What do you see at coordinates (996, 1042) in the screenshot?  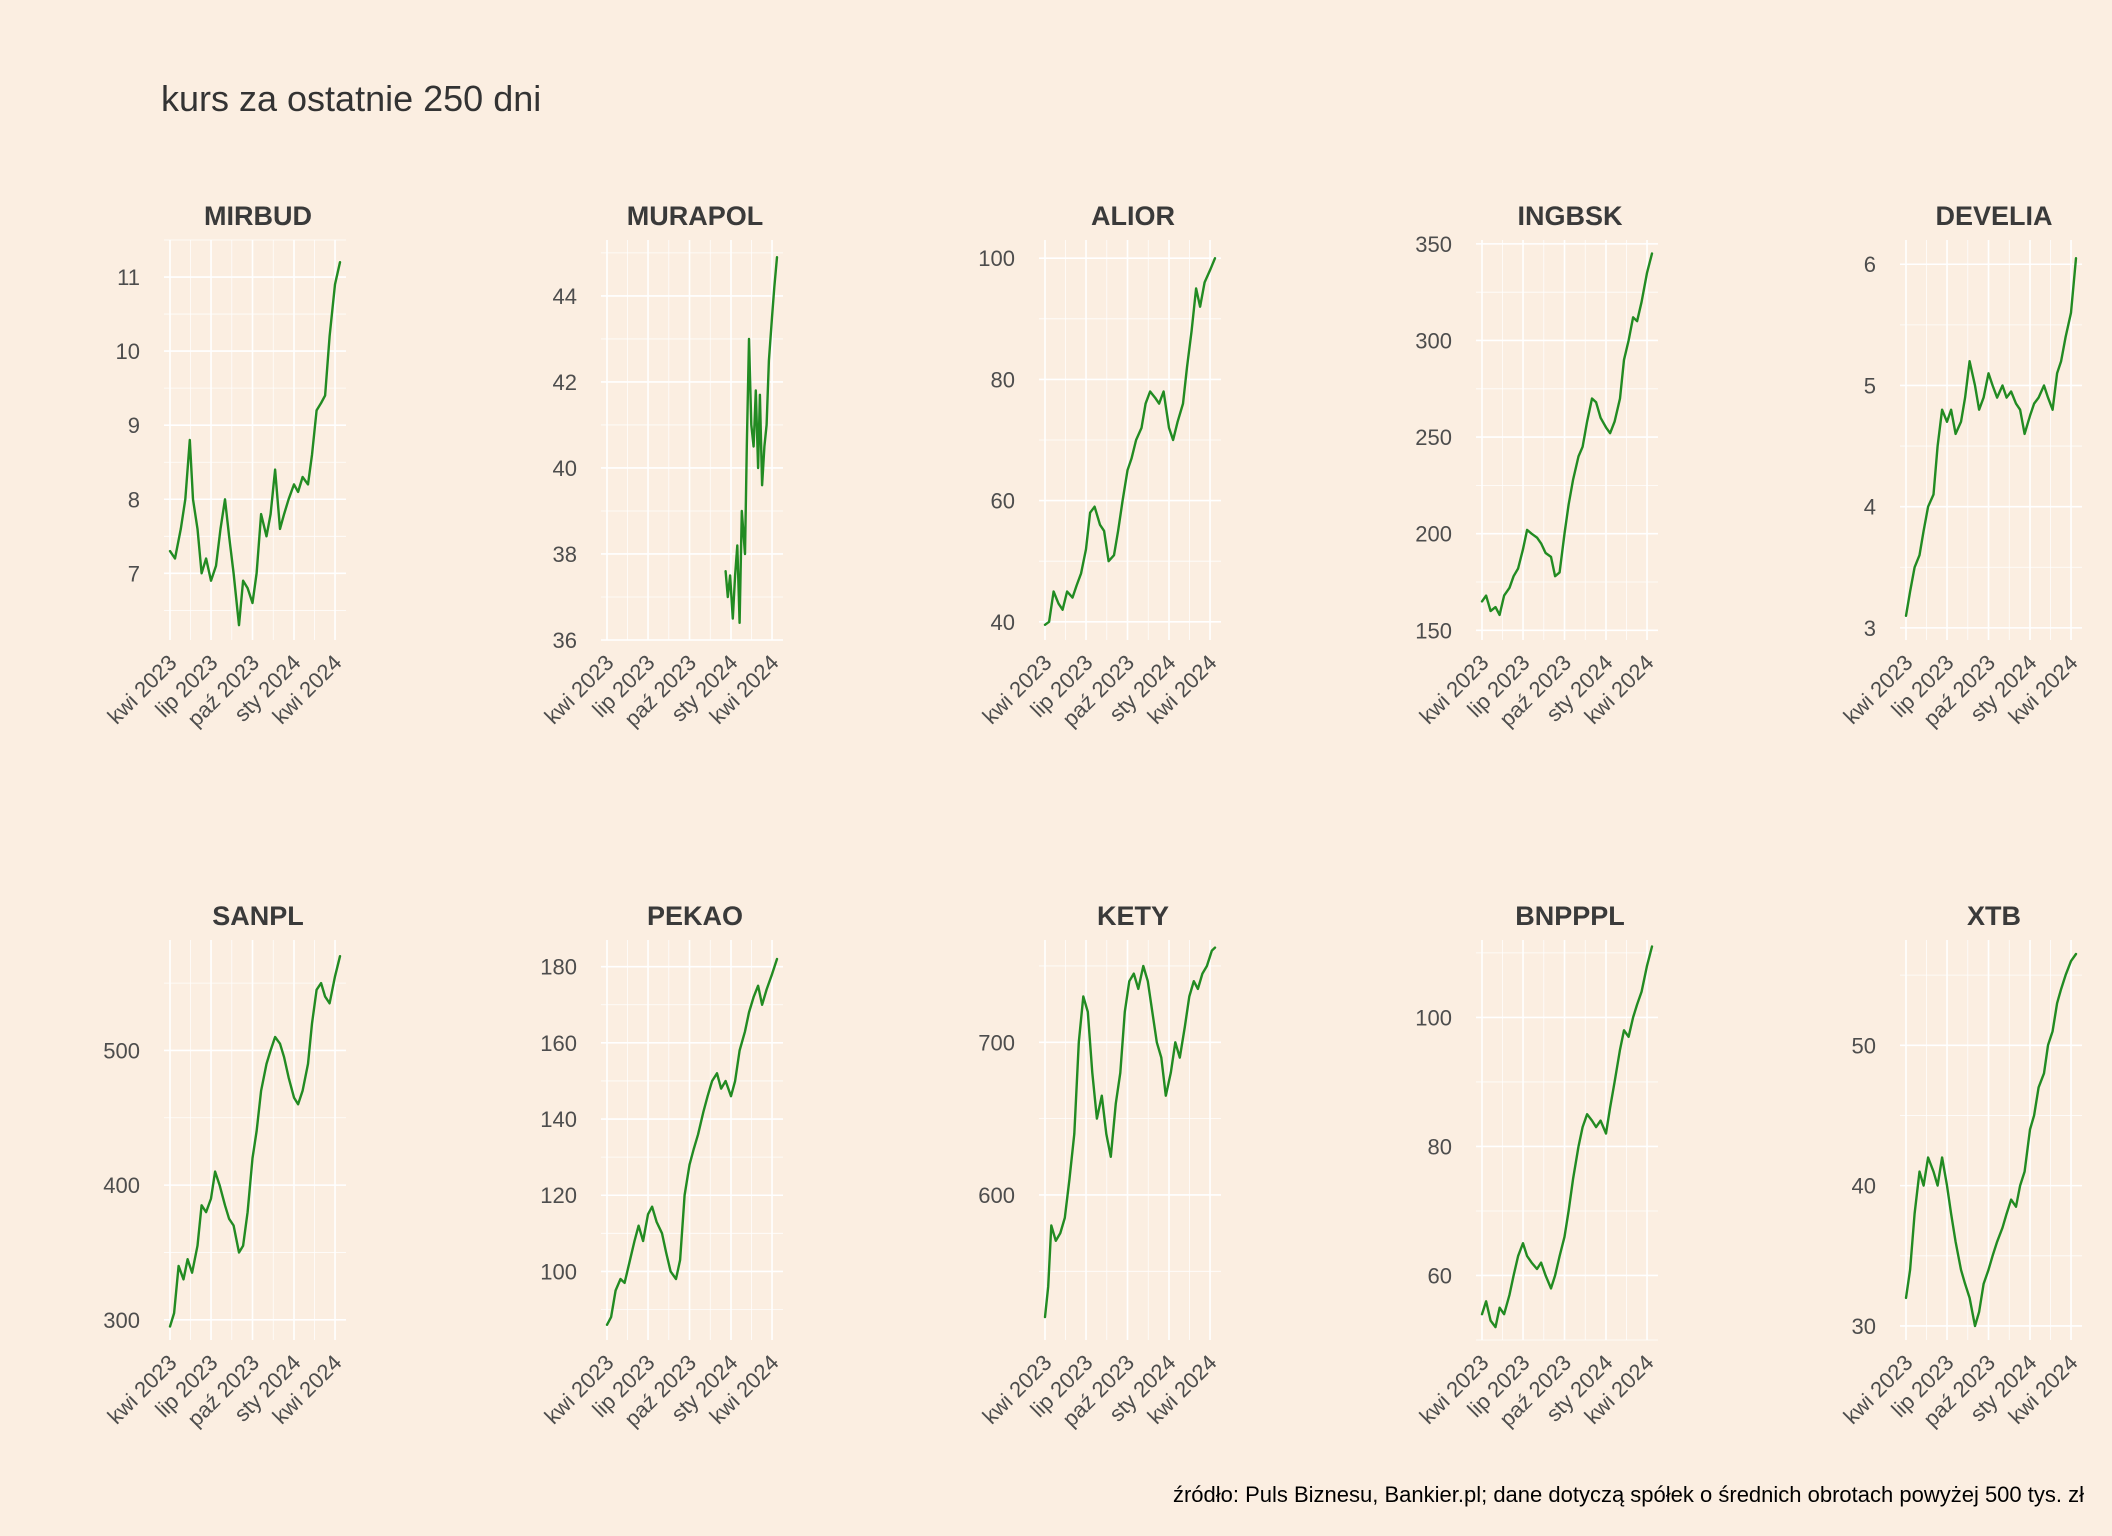 I see `y-tick-label: 700` at bounding box center [996, 1042].